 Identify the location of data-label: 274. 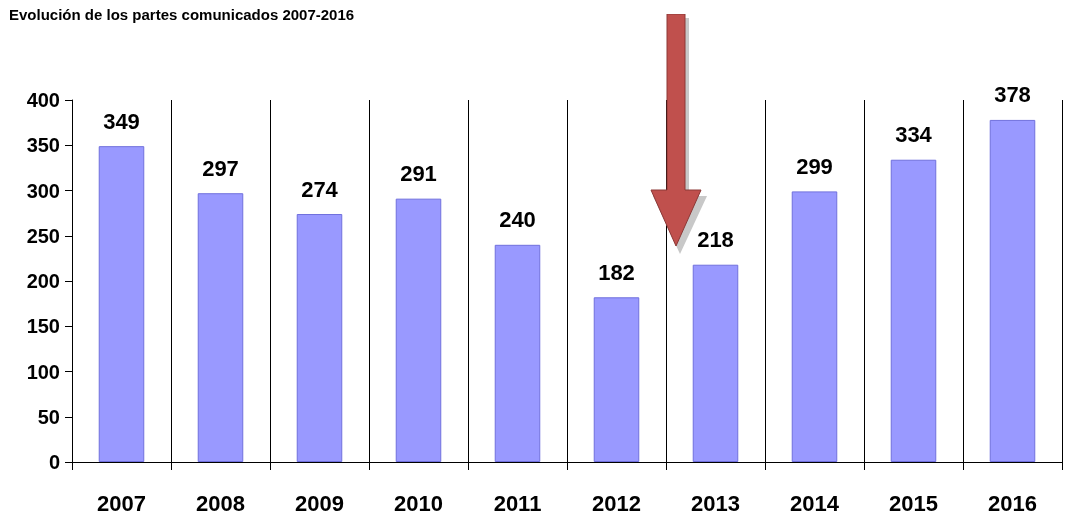
(320, 189).